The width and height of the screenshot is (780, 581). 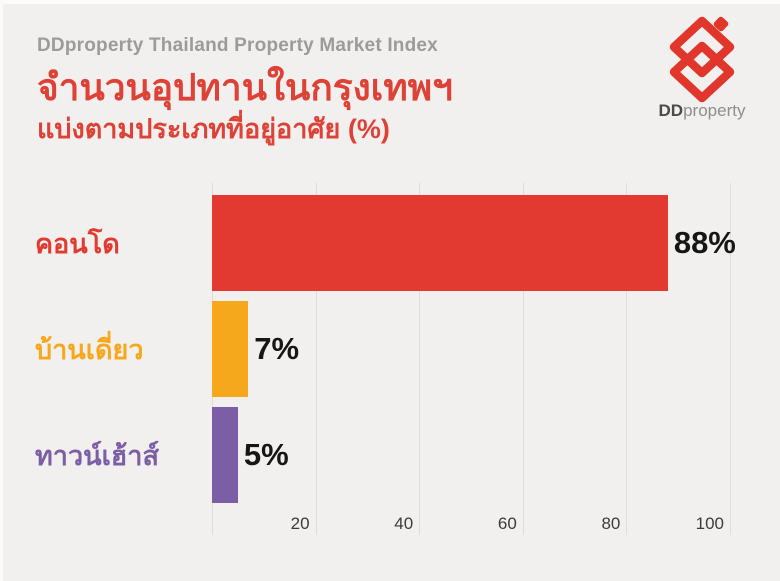 I want to click on value-label: 5%, so click(x=266, y=454).